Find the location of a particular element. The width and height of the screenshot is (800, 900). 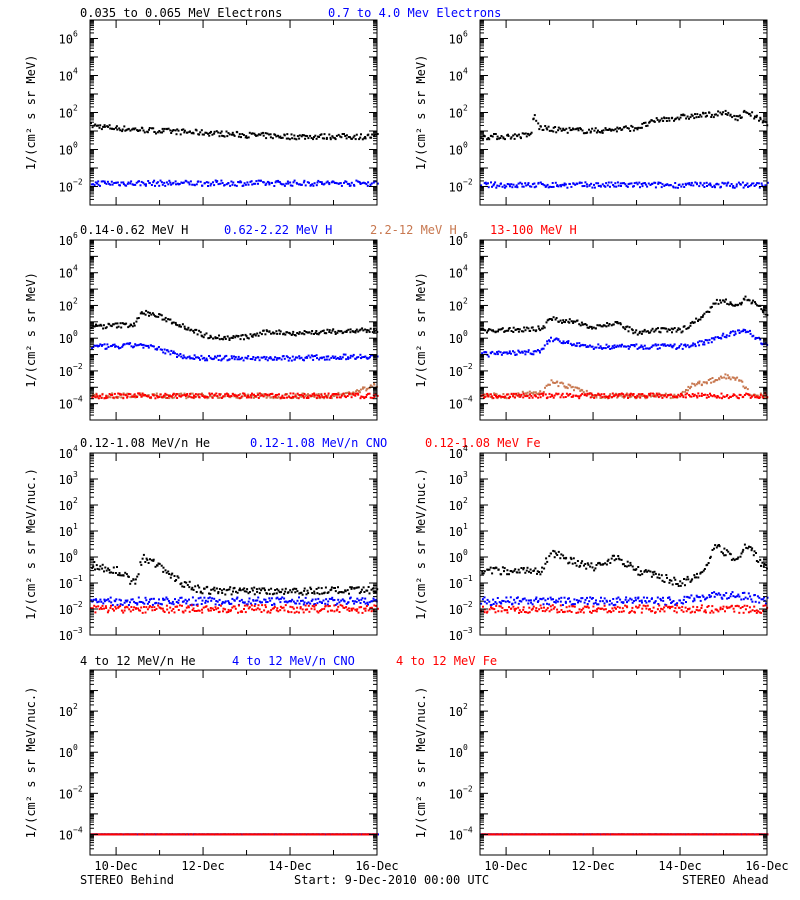

y-tick-base: 10 is located at coordinates (66, 306).